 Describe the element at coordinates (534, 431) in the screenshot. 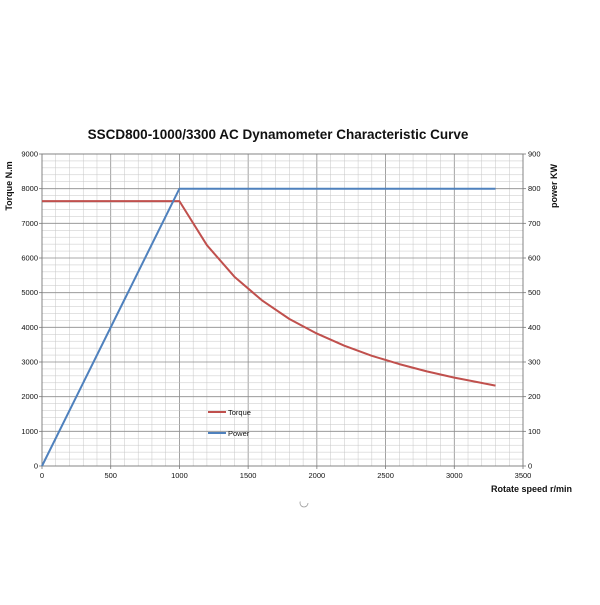

I see `y-right-tick-label: 100` at that location.